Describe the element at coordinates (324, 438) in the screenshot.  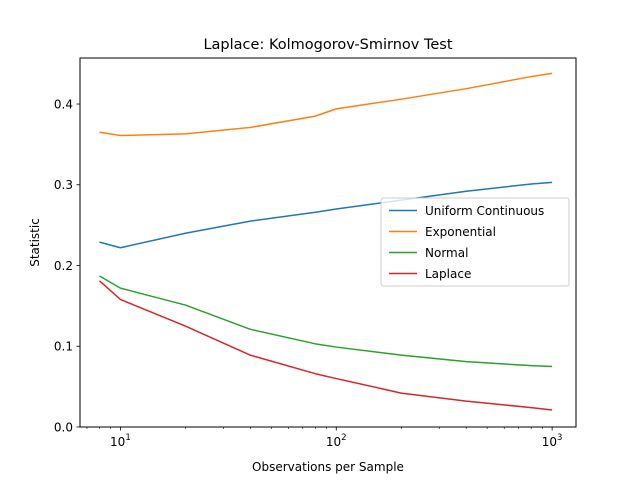
I see `x-axis-ticks: 10¹ 10² 10³` at that location.